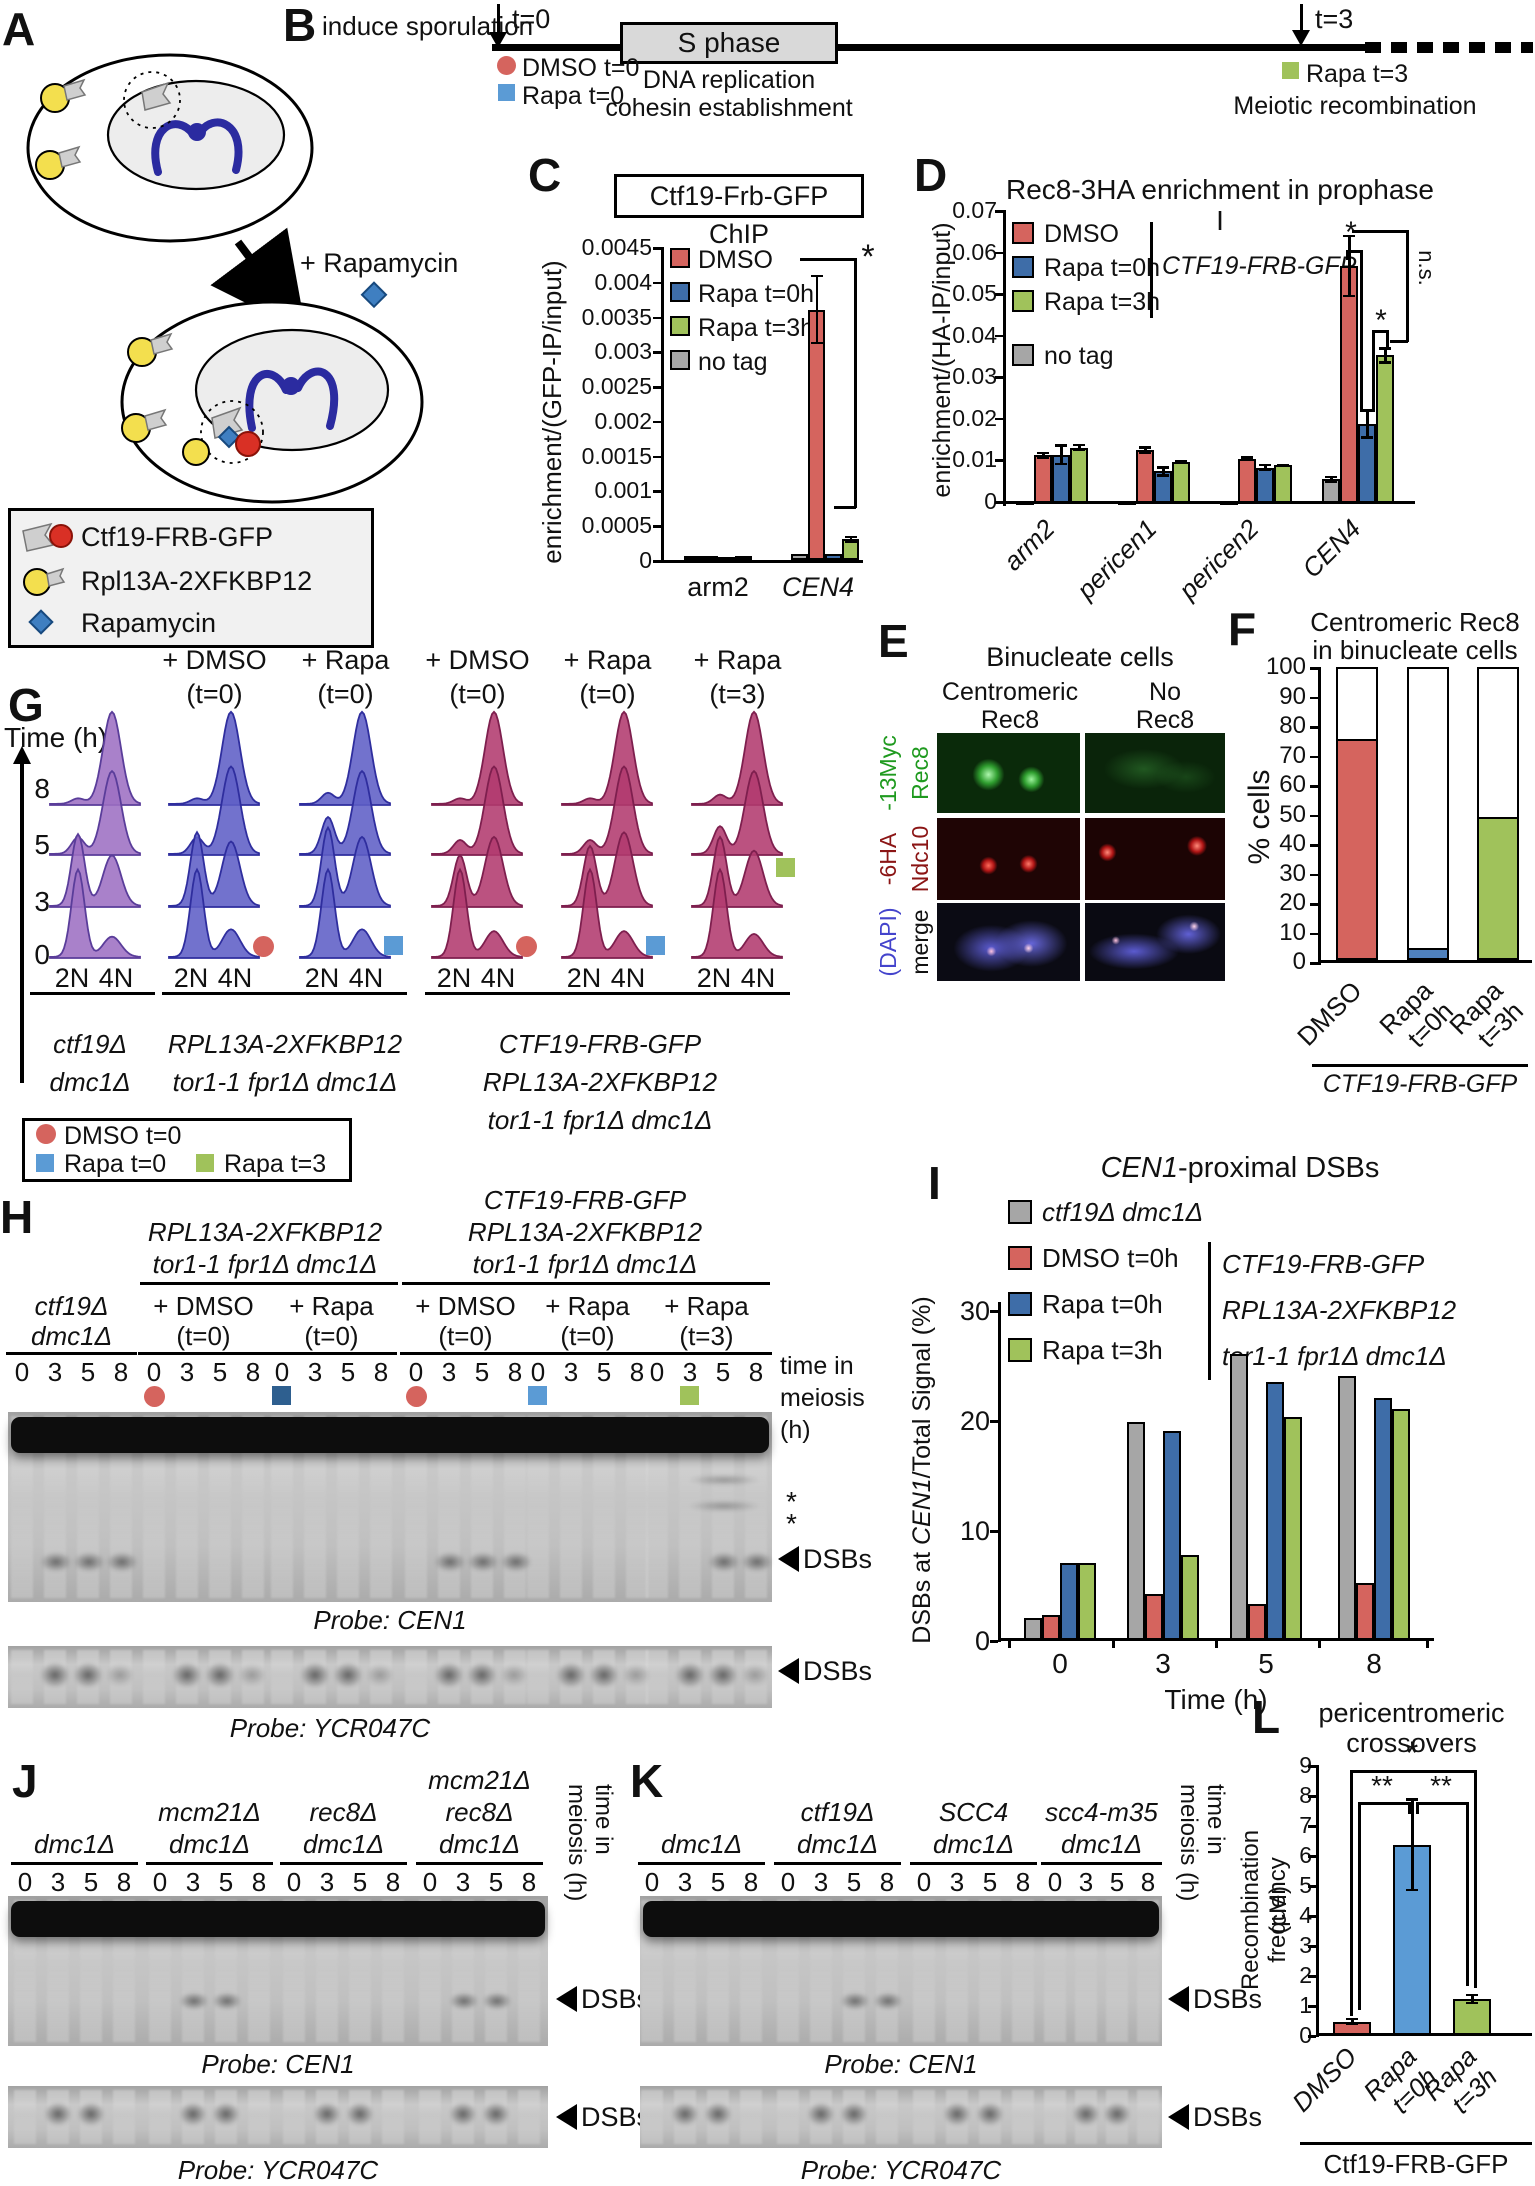 This screenshot has height=2186, width=1535. Describe the element at coordinates (285, 1082) in the screenshot. I see `g-genotype: tor1-1 fpr1Δ dmc1Δ` at that location.